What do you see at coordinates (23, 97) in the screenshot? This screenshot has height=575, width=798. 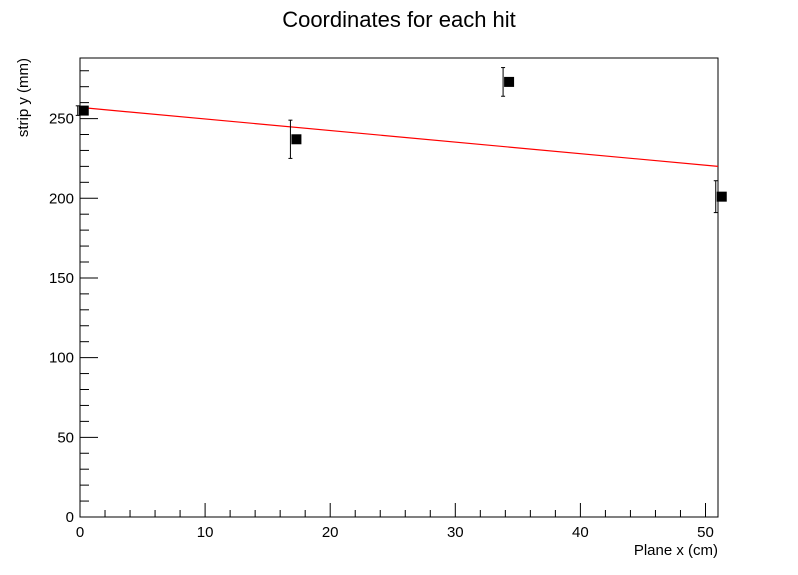 I see `y-axis-label: strip y (mm)` at bounding box center [23, 97].